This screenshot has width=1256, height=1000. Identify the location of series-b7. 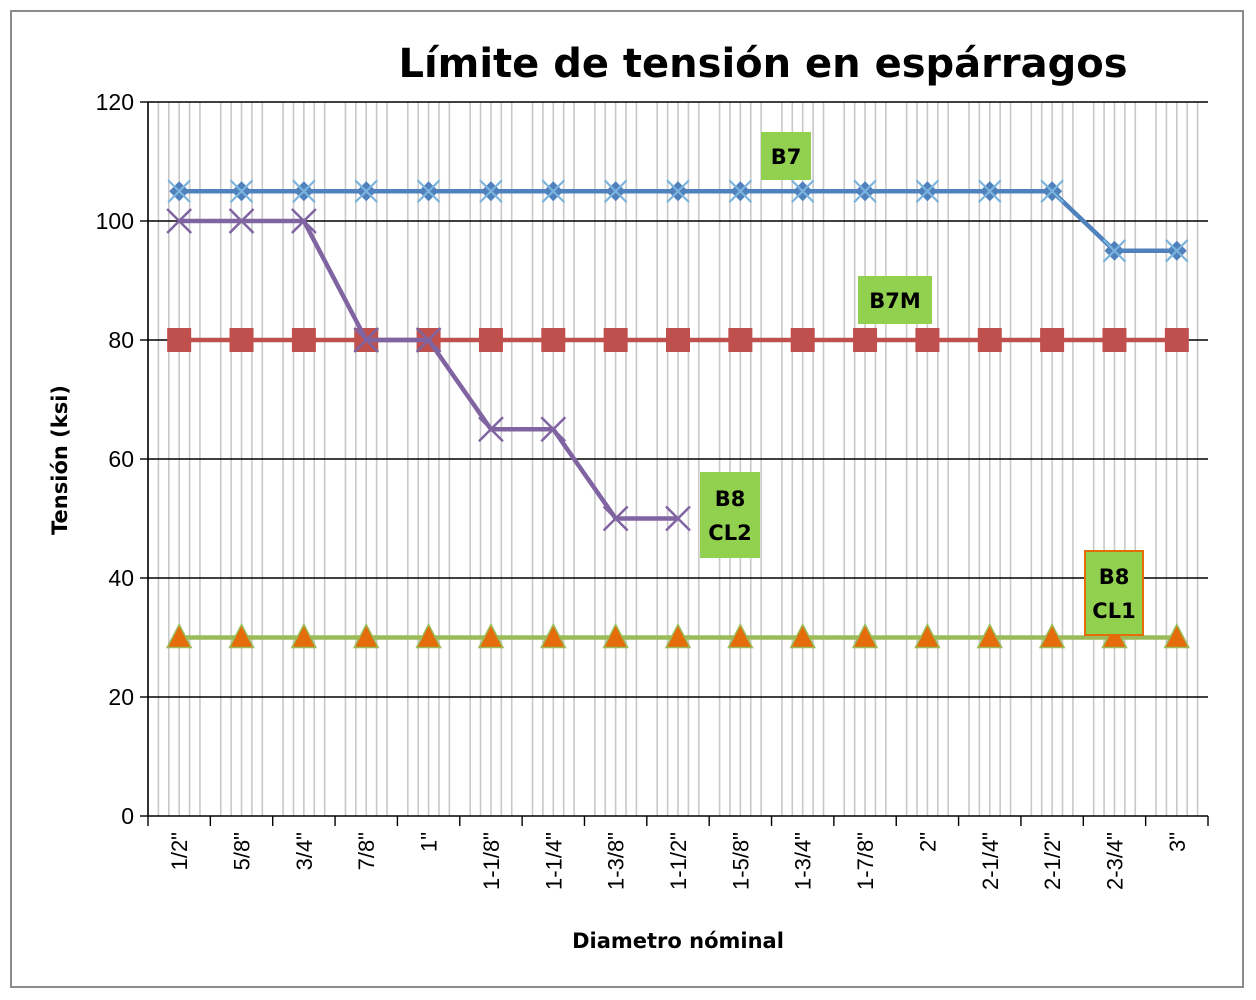
(678, 221).